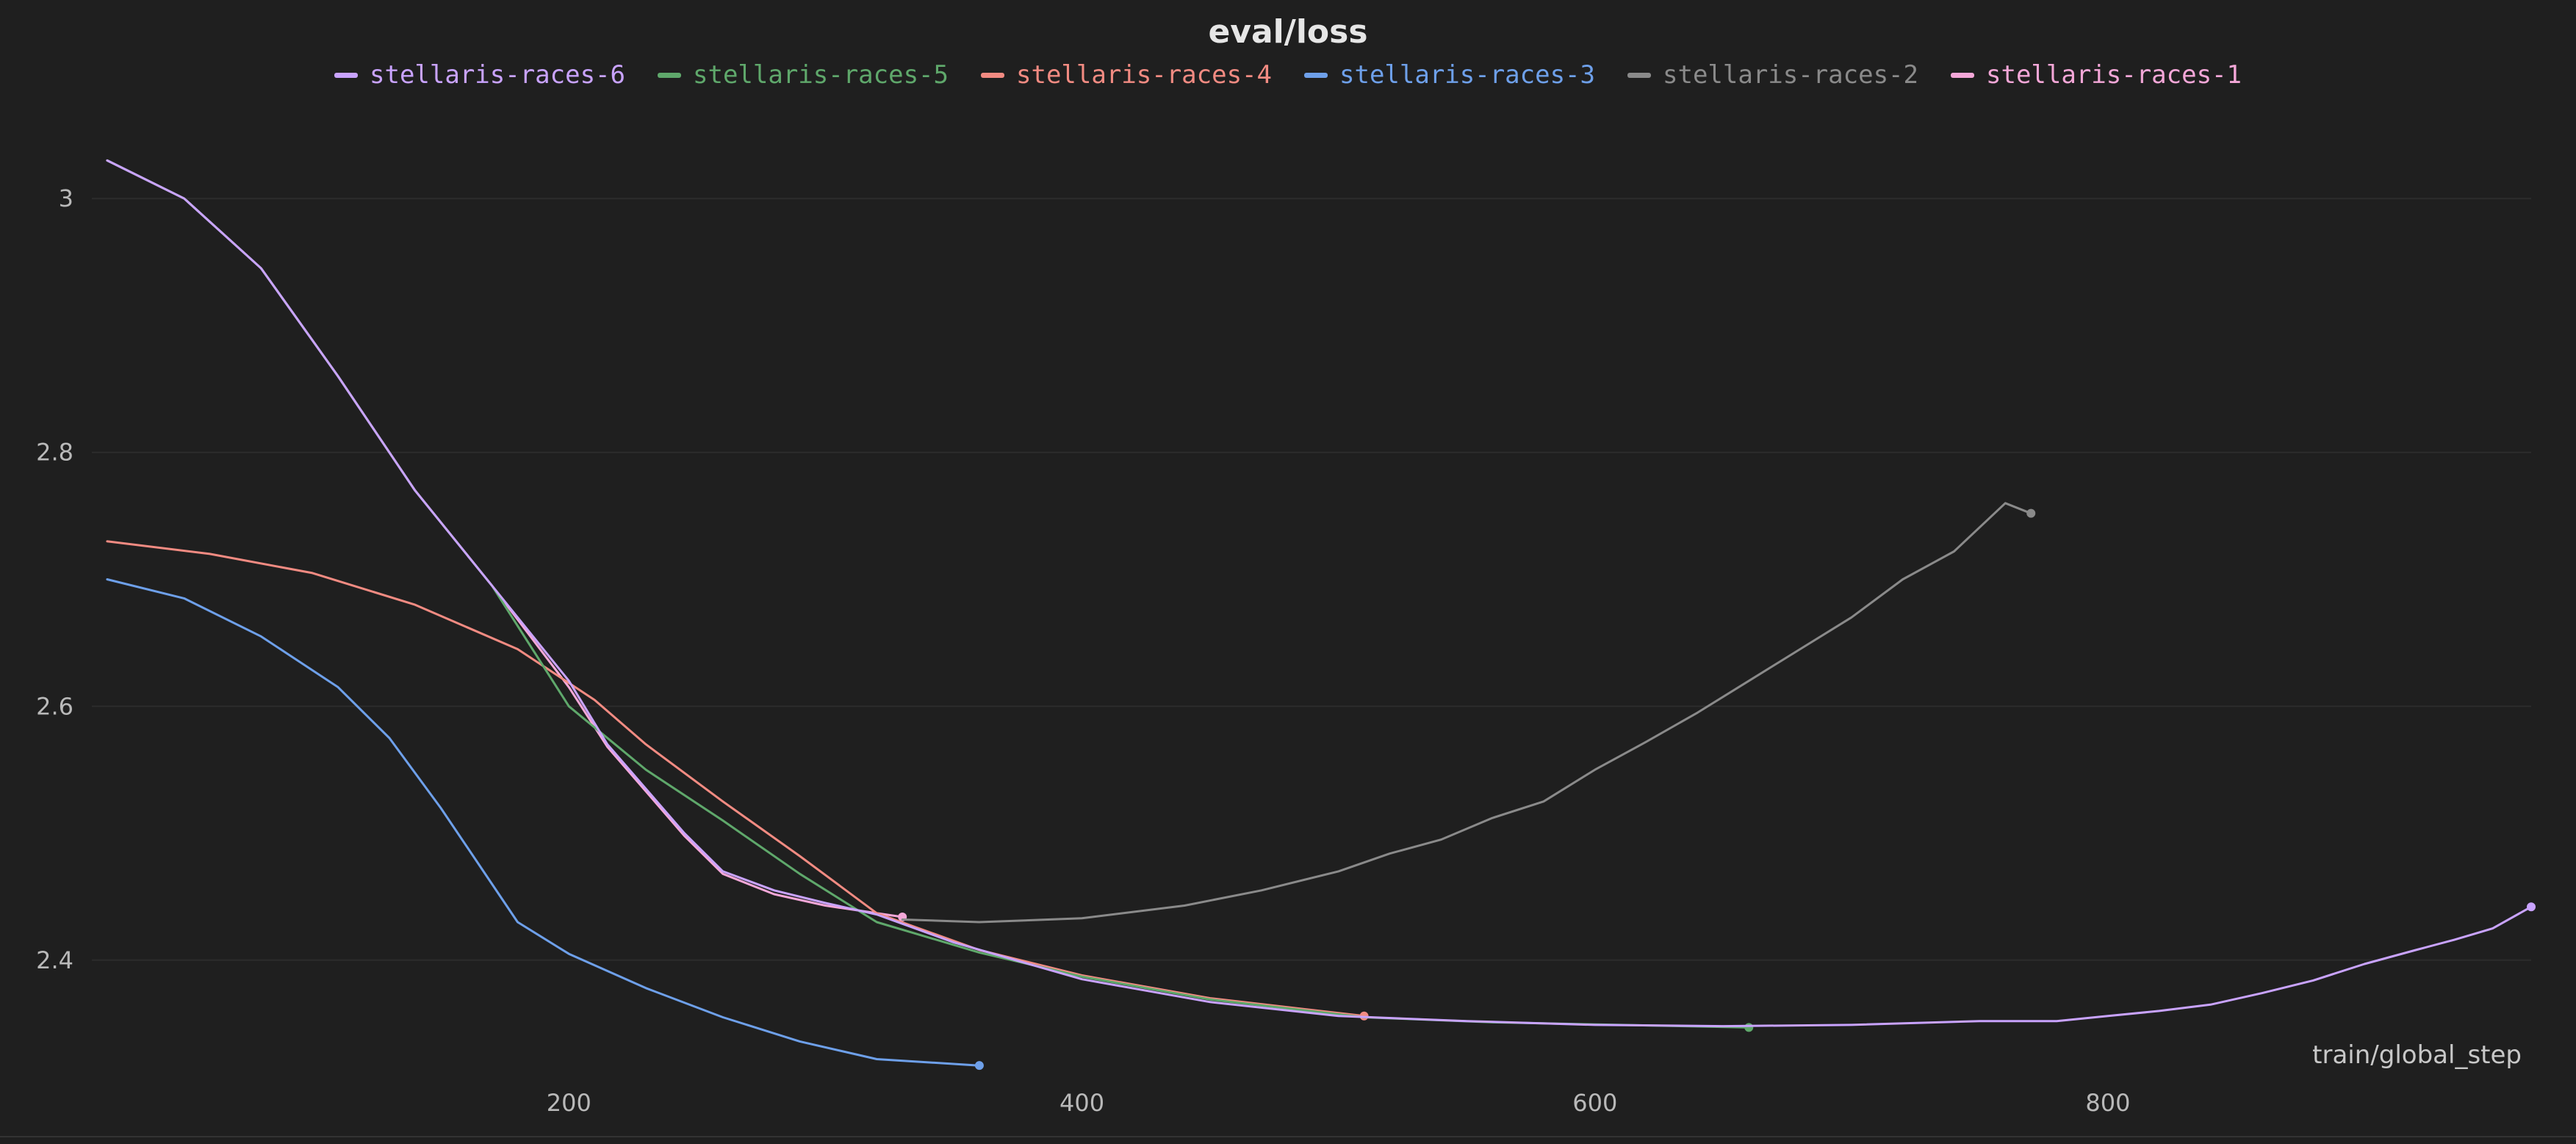 This screenshot has height=1144, width=2576. What do you see at coordinates (1594, 1103) in the screenshot?
I see `x-tick-label: 600` at bounding box center [1594, 1103].